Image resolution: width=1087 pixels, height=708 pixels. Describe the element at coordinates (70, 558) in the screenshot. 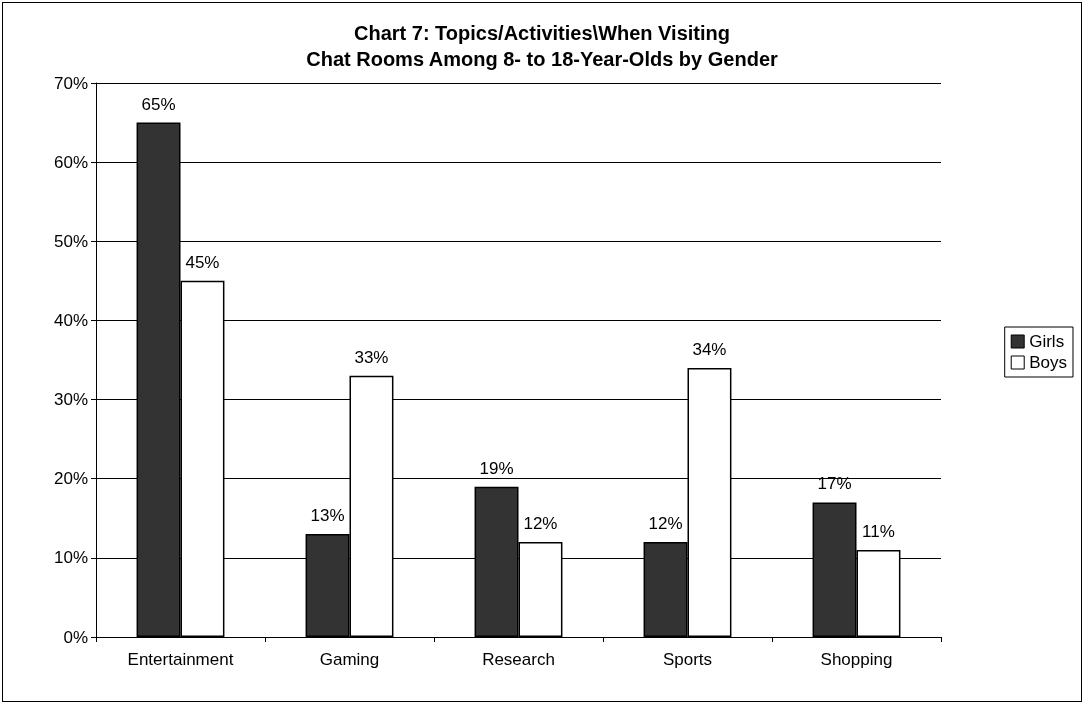

I see `y-tick-label: 10%` at that location.